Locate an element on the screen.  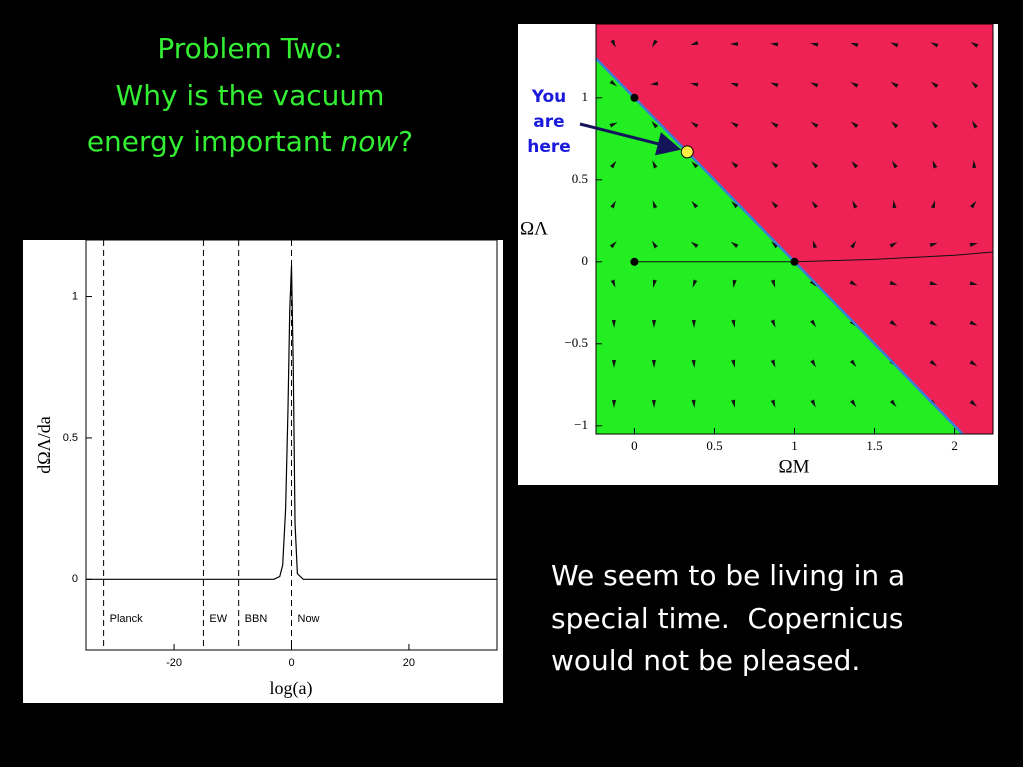
you-are-here-point is located at coordinates (687, 152).